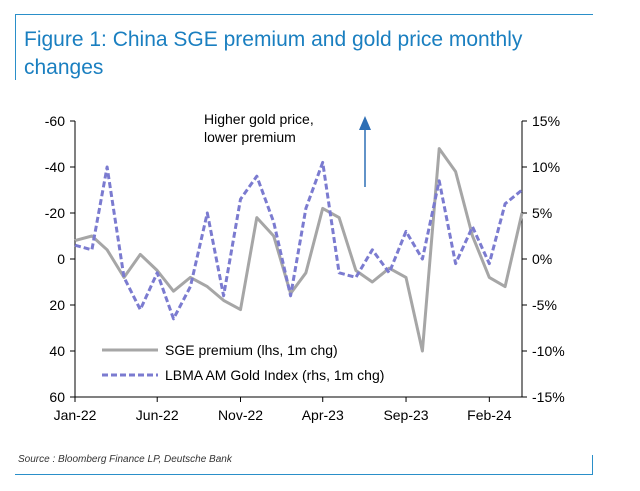 This screenshot has height=491, width=640. Describe the element at coordinates (55, 213) in the screenshot. I see `left-tick-label: -20` at that location.